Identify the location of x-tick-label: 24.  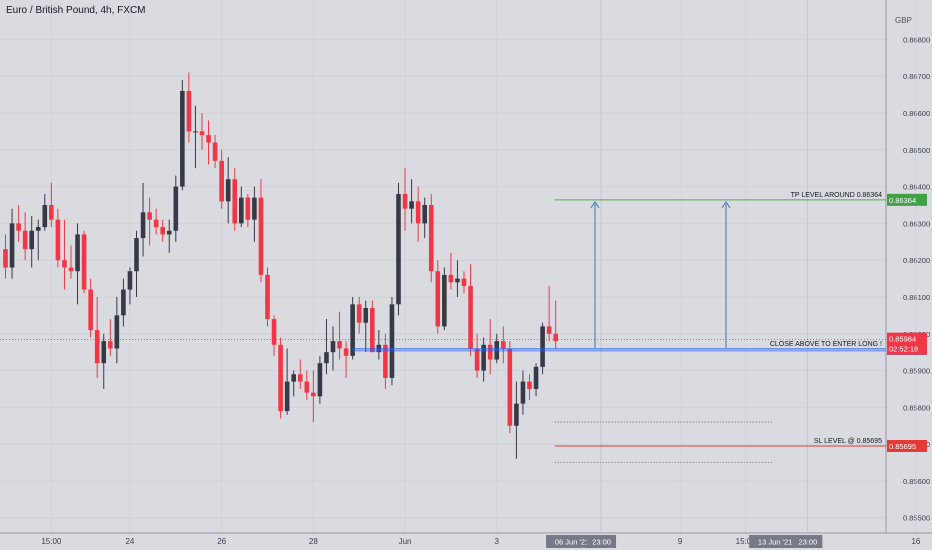
(129, 541).